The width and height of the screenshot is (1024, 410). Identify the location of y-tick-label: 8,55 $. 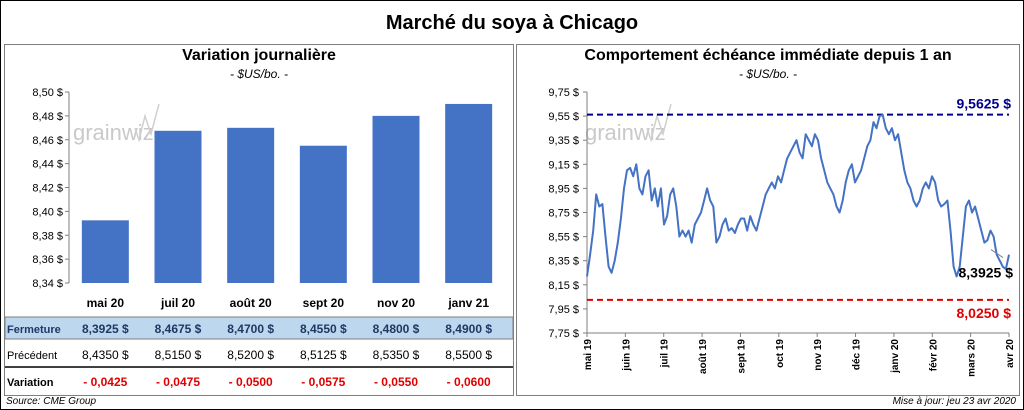
(563, 238).